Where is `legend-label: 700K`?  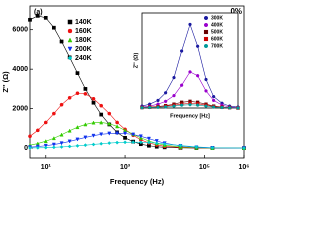
legend-label: 700K is located at coordinates (217, 46).